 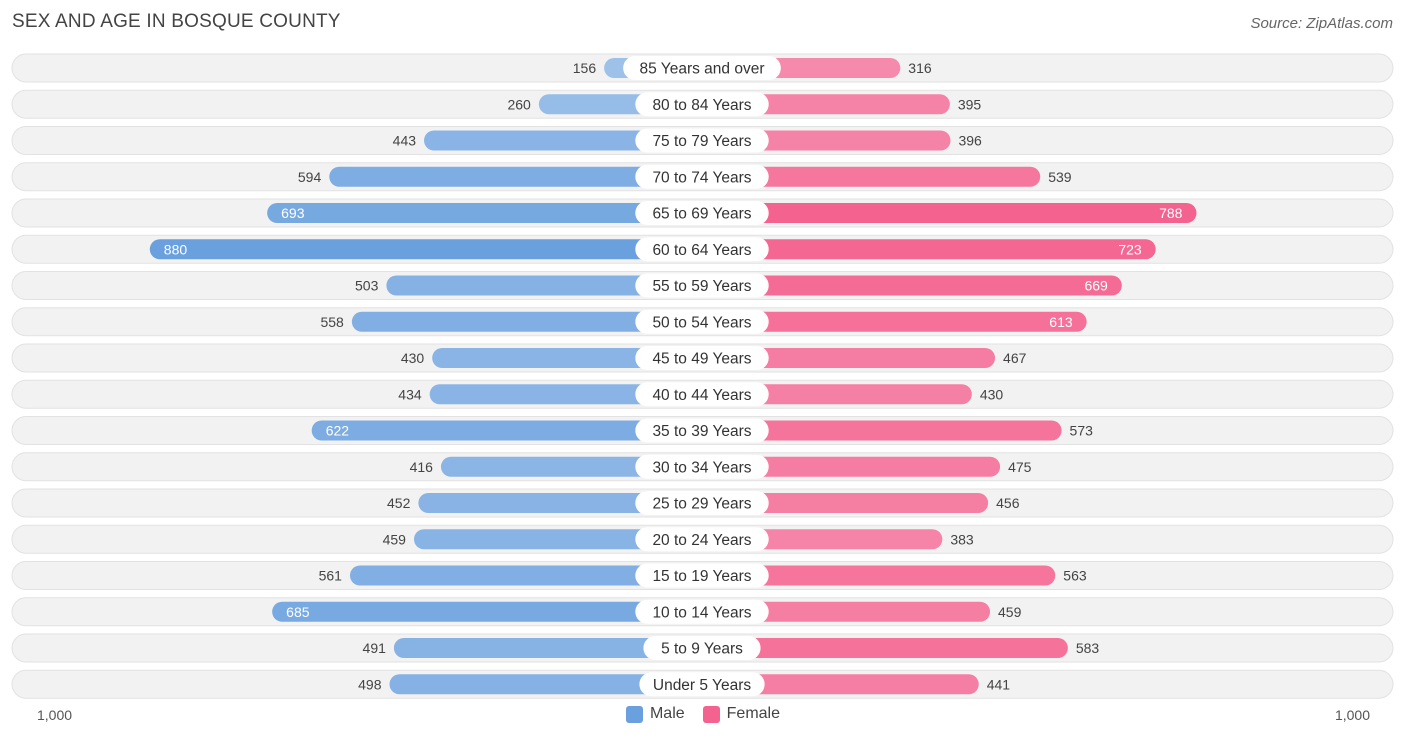 What do you see at coordinates (293, 213) in the screenshot?
I see `male-value-label: 693` at bounding box center [293, 213].